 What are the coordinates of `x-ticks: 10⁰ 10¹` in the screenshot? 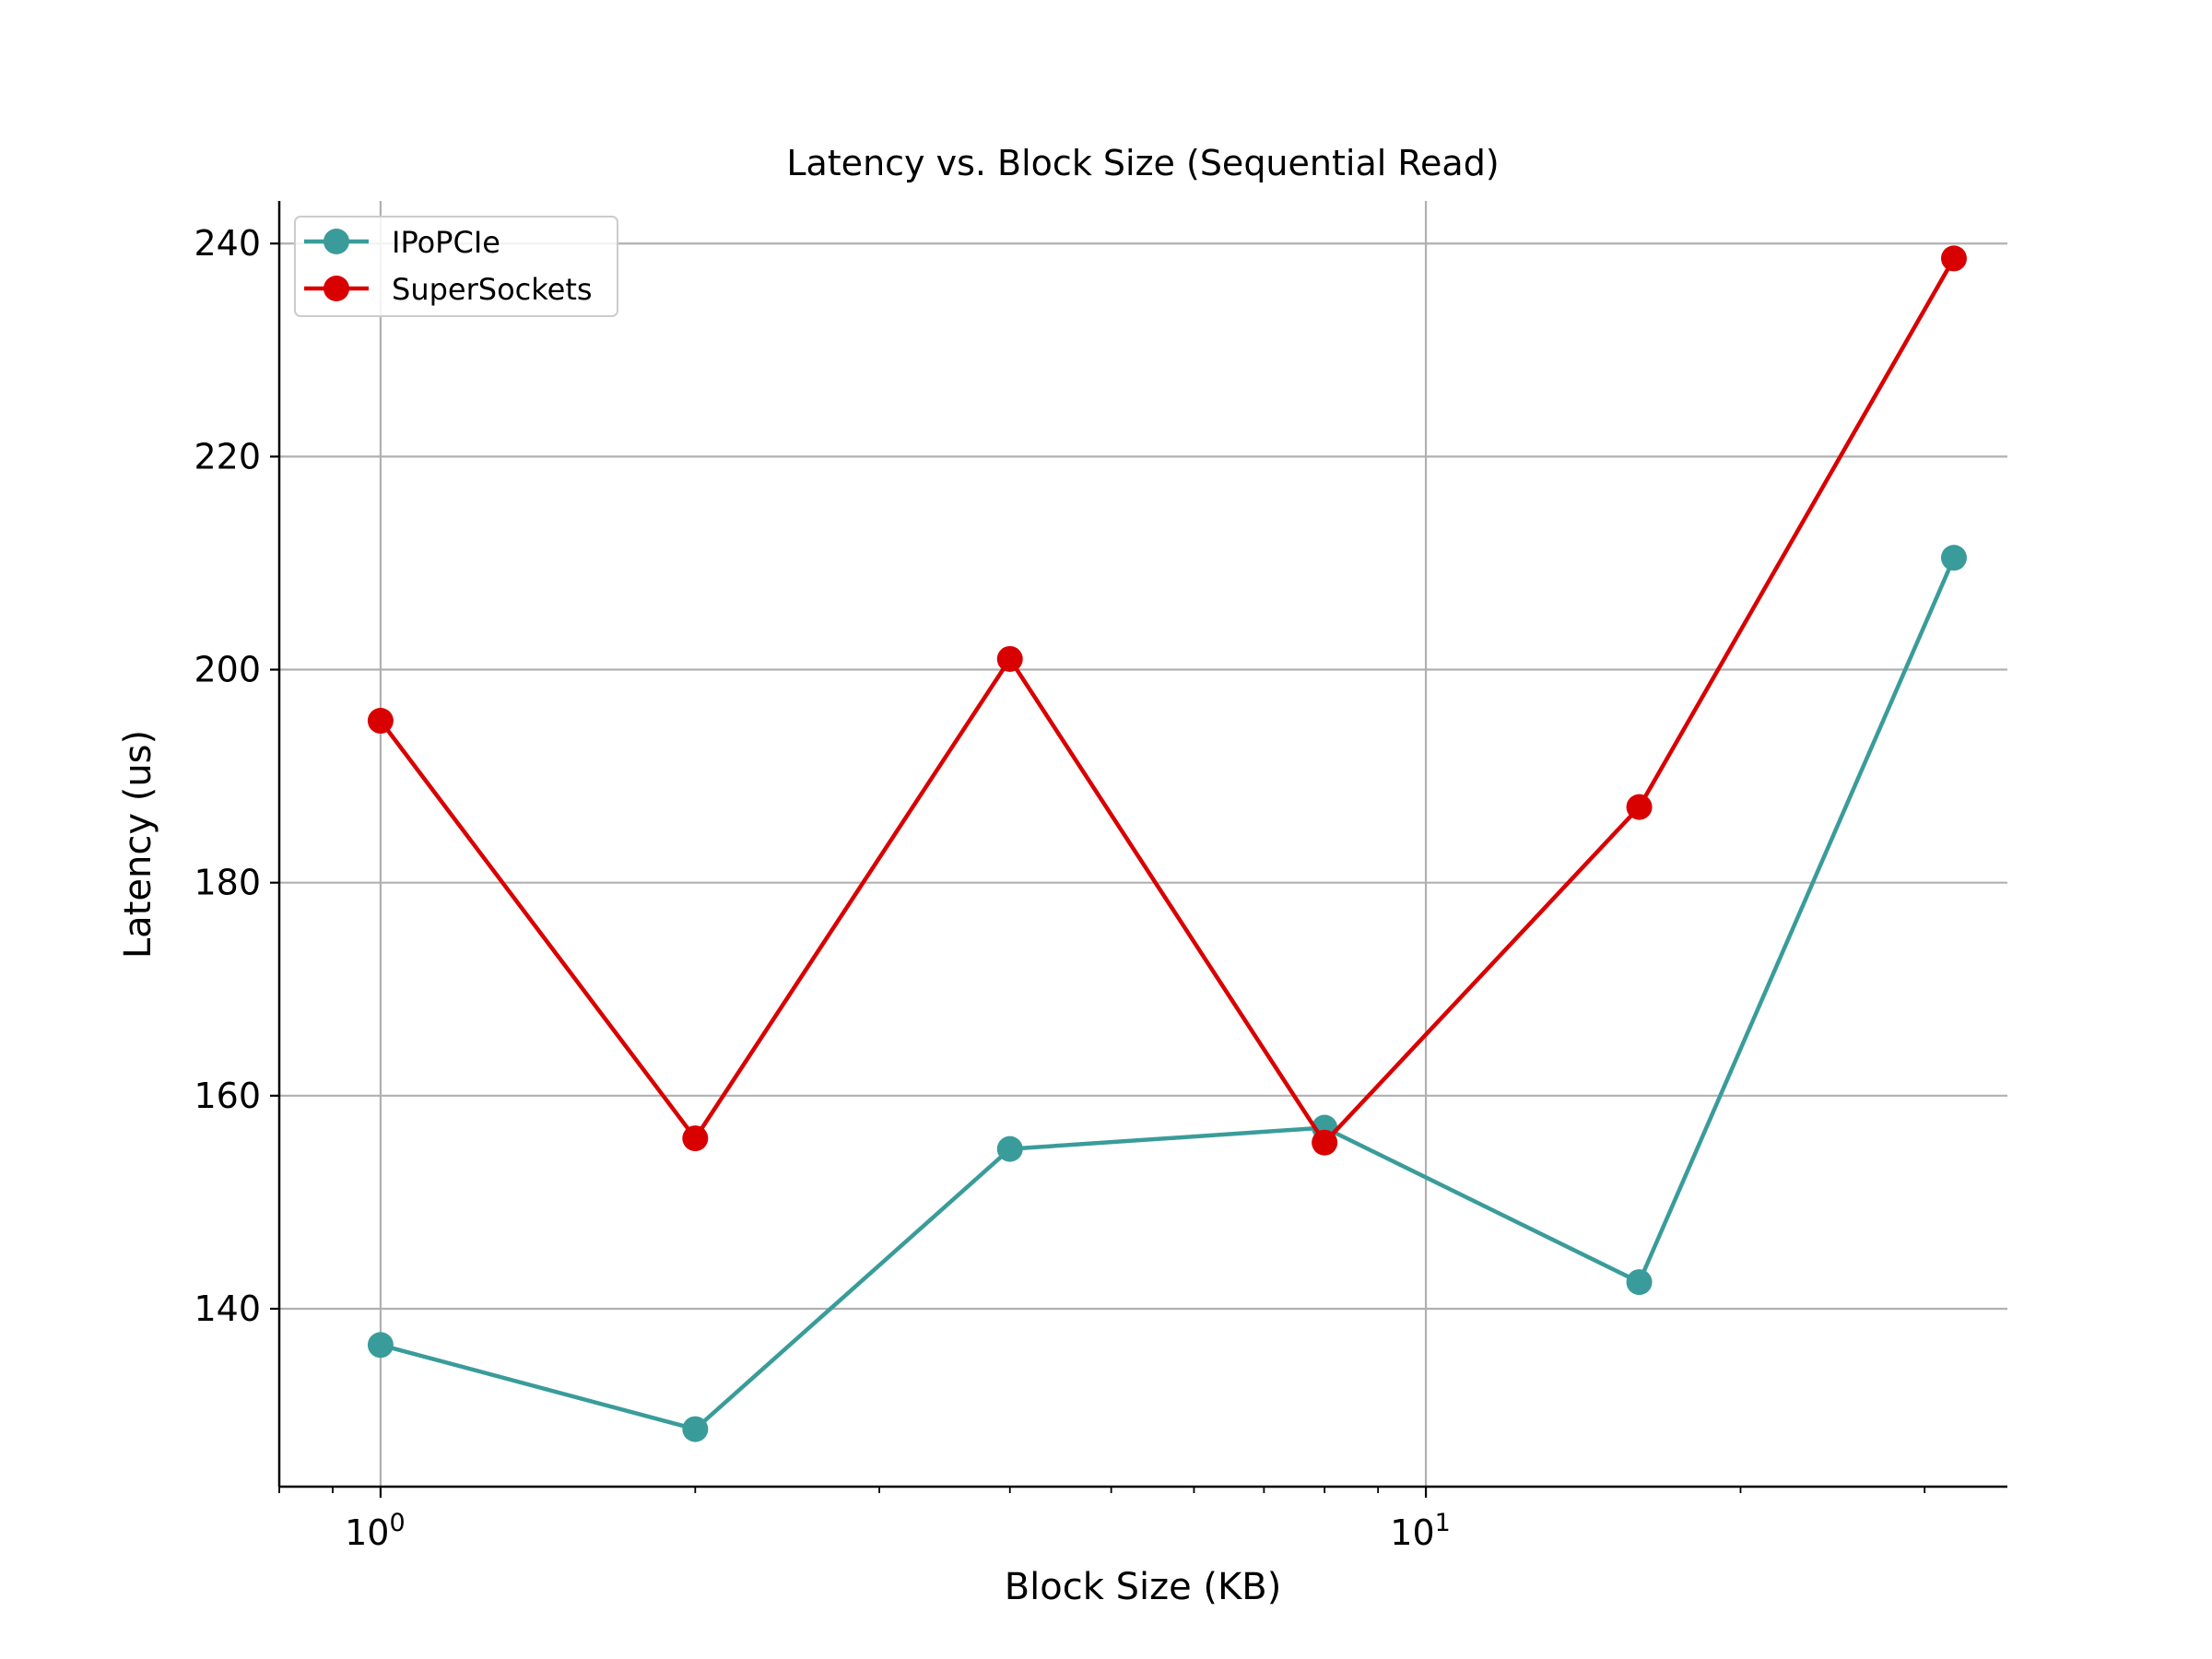 It's located at (1102, 1520).